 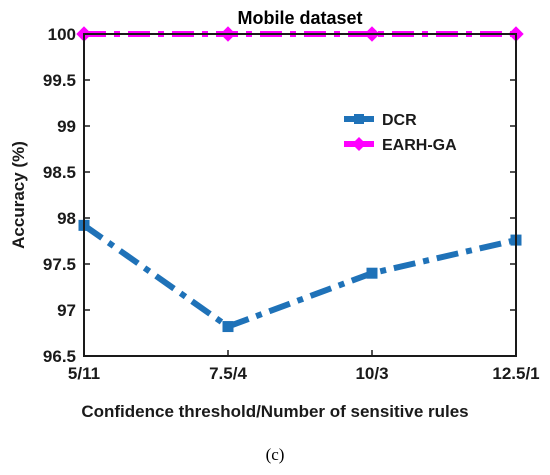 I want to click on chart-title: Mobile dataset, so click(x=299, y=18).